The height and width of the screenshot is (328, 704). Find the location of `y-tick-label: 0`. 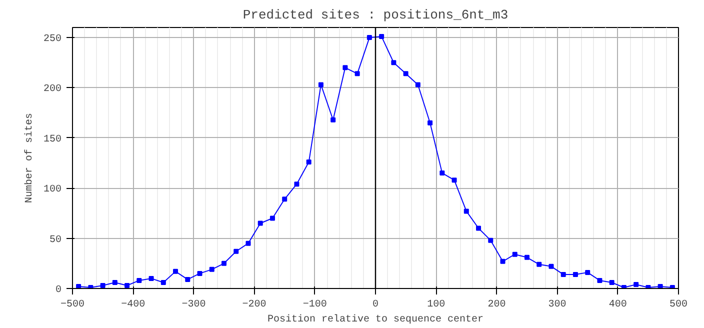

y-tick-label: 0 is located at coordinates (59, 290).